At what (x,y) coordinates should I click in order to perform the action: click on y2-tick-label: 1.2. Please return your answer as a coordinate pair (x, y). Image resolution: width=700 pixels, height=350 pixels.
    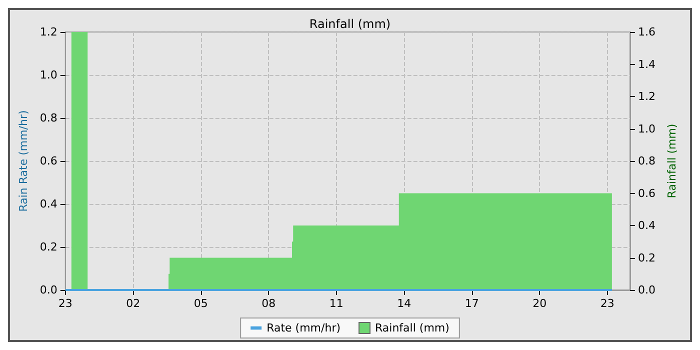
    Looking at the image, I should click on (647, 96).